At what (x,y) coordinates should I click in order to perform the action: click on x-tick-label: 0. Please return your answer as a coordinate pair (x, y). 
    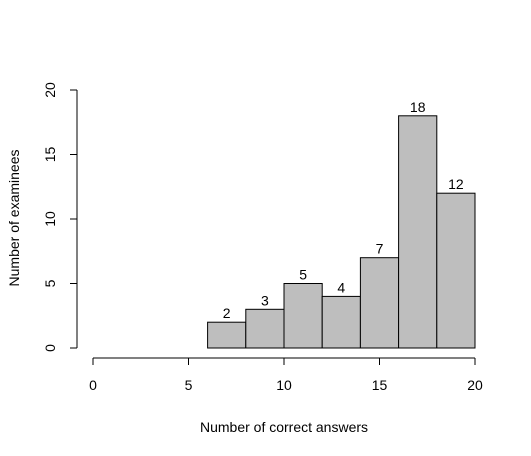
    Looking at the image, I should click on (93, 385).